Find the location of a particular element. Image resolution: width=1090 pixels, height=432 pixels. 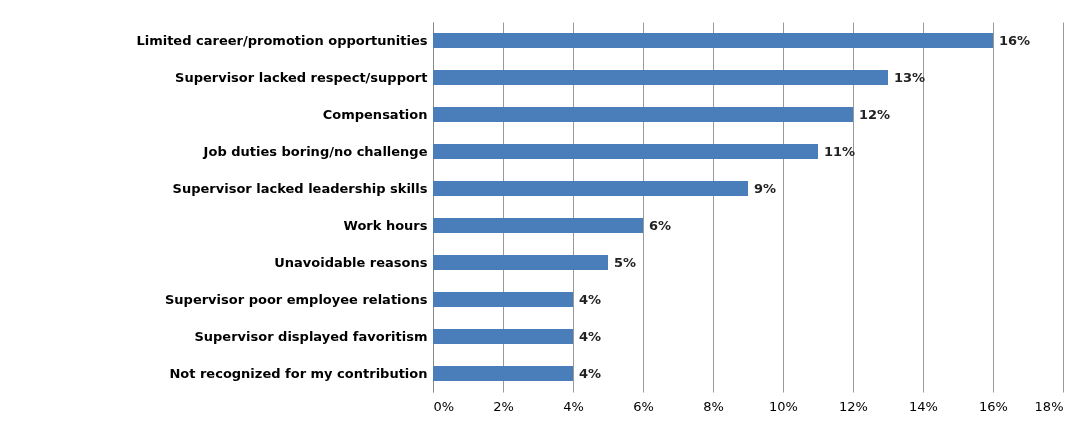

data-label: 5% is located at coordinates (625, 262).